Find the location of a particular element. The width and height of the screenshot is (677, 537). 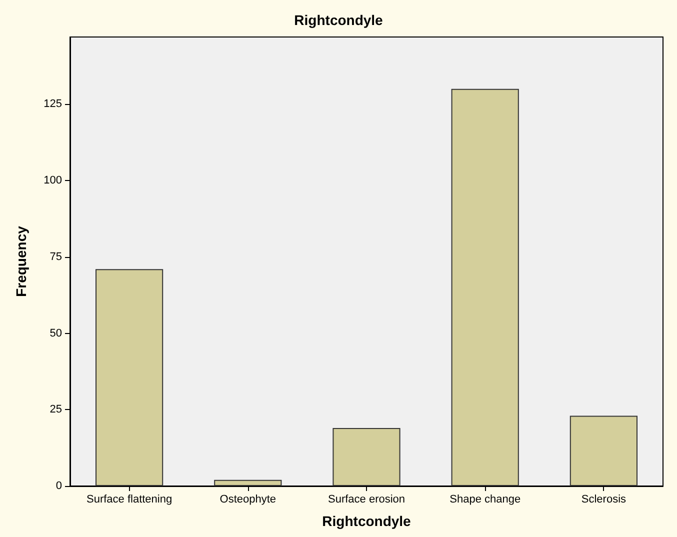

y-tick-label: 125 is located at coordinates (53, 104).